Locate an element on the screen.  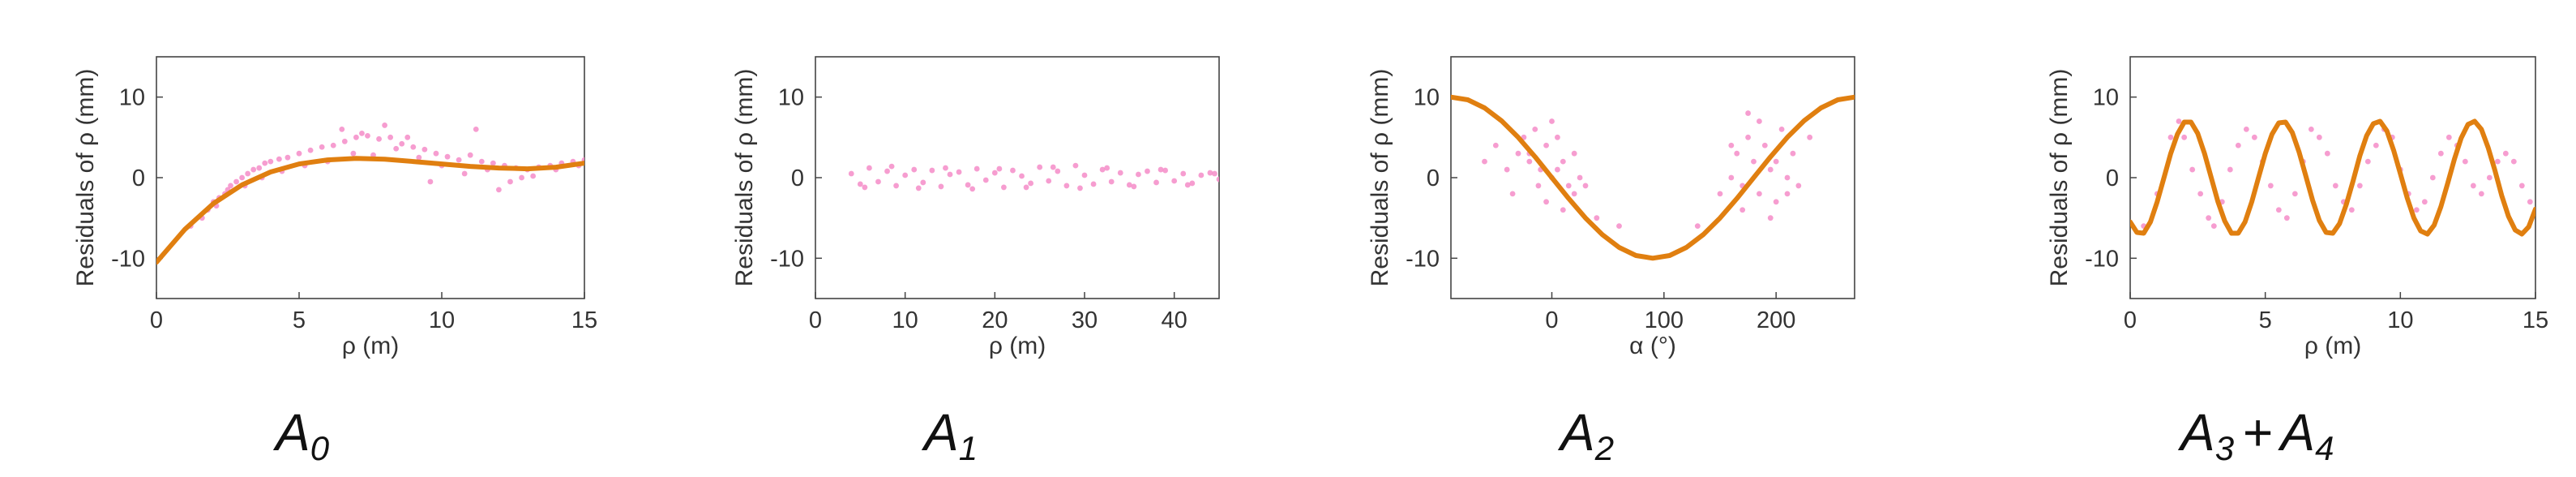
x-tick-label: 15 is located at coordinates (2535, 320).